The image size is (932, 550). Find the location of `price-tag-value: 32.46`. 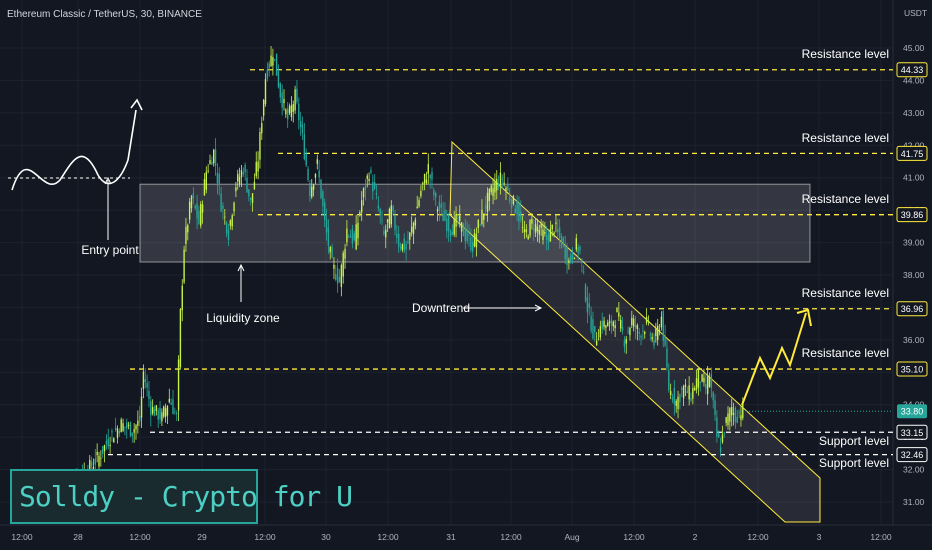

price-tag-value: 32.46 is located at coordinates (912, 455).